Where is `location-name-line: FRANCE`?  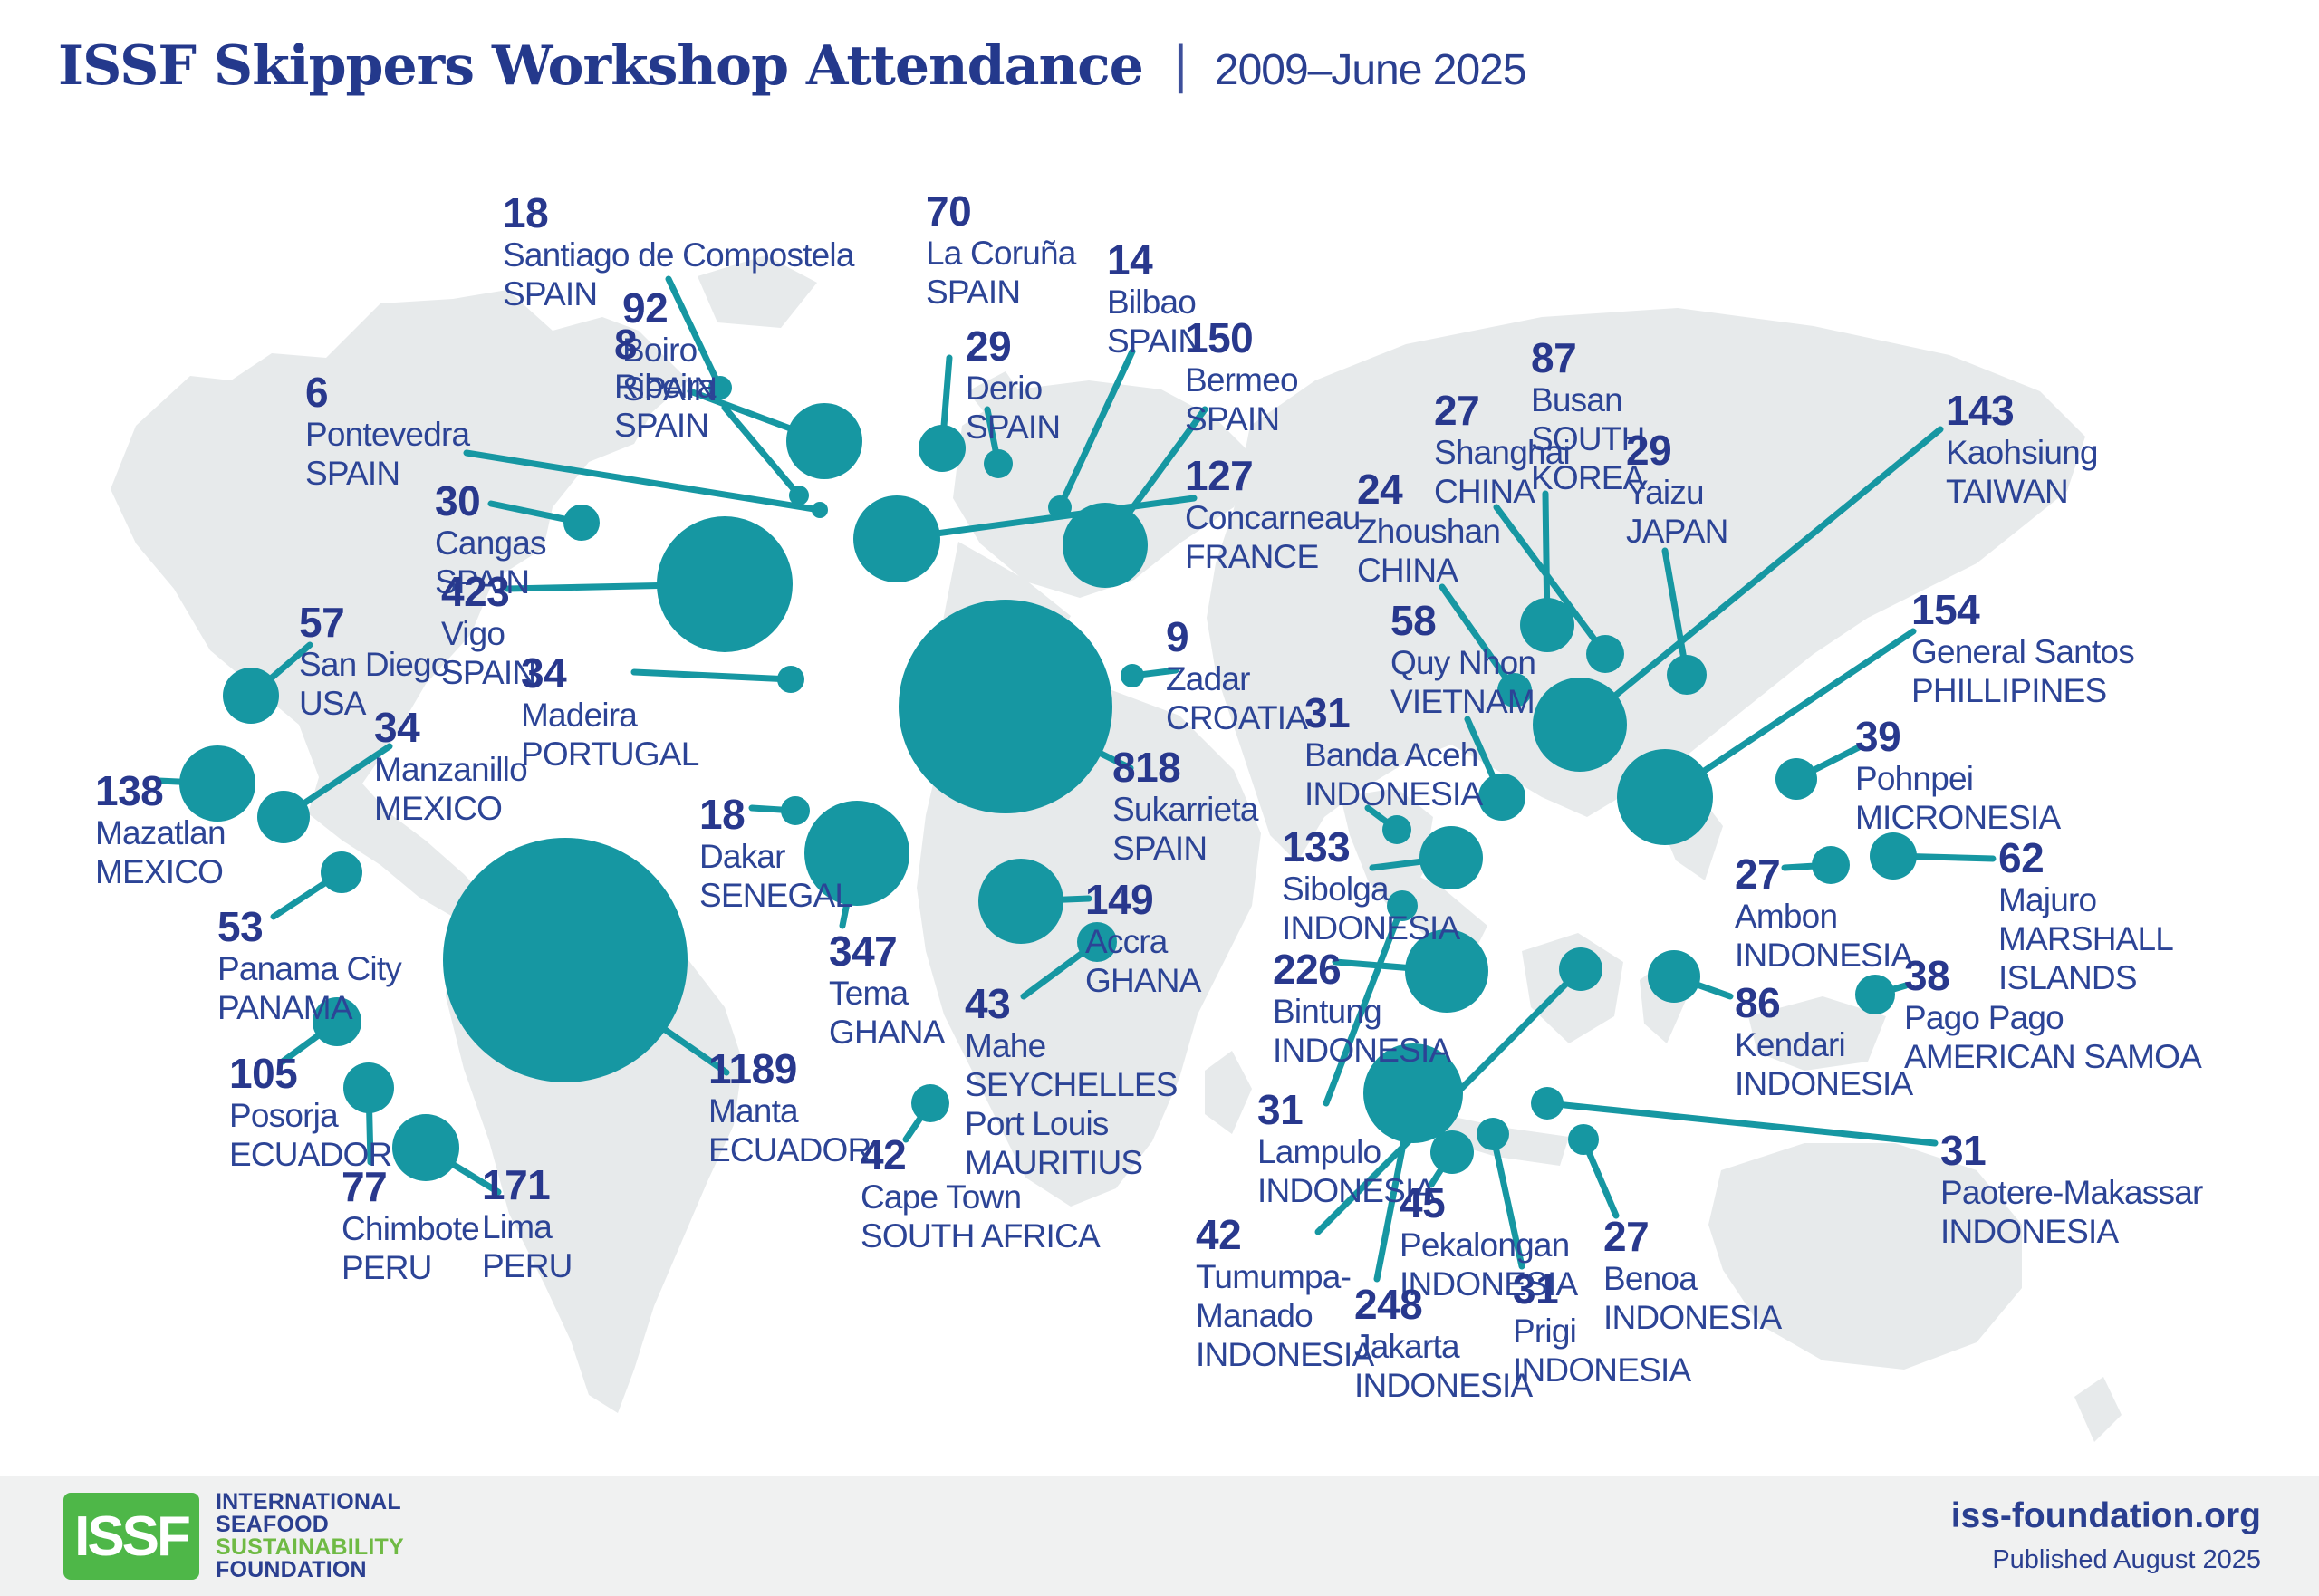 location-name-line: FRANCE is located at coordinates (1252, 556).